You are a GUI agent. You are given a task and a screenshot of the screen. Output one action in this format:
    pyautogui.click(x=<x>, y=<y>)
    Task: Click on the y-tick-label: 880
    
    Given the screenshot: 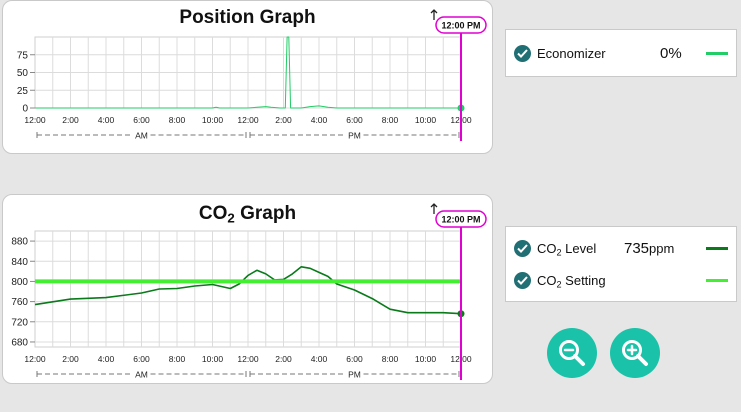 What is the action you would take?
    pyautogui.click(x=19, y=242)
    